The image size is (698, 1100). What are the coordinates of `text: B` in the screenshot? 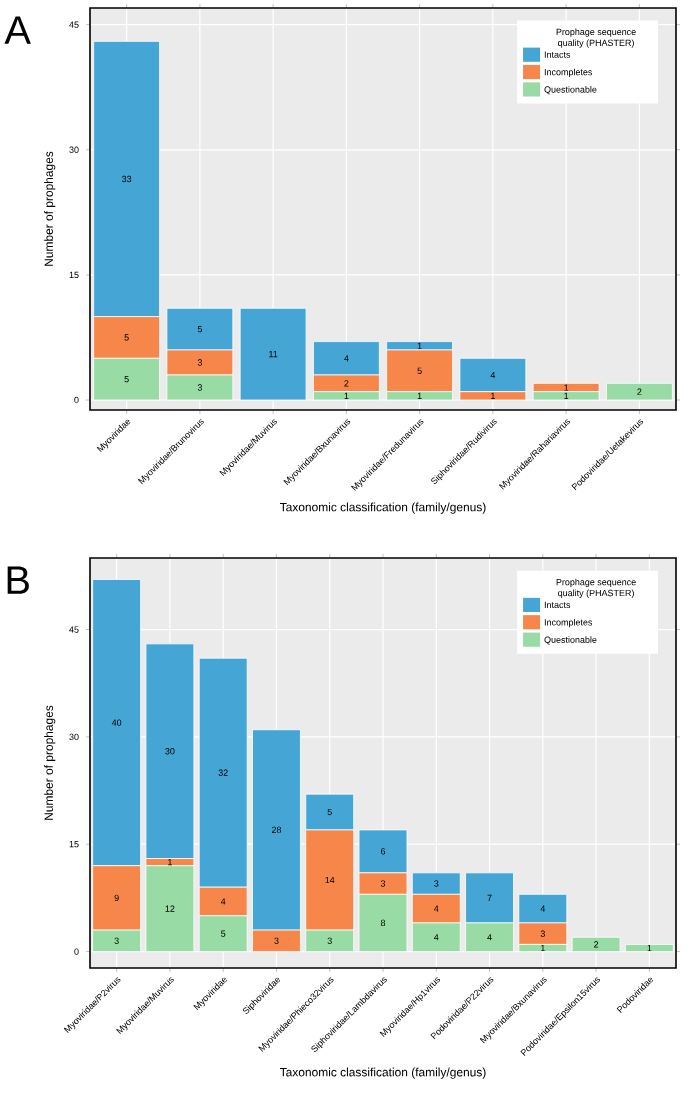 It's located at (18, 580).